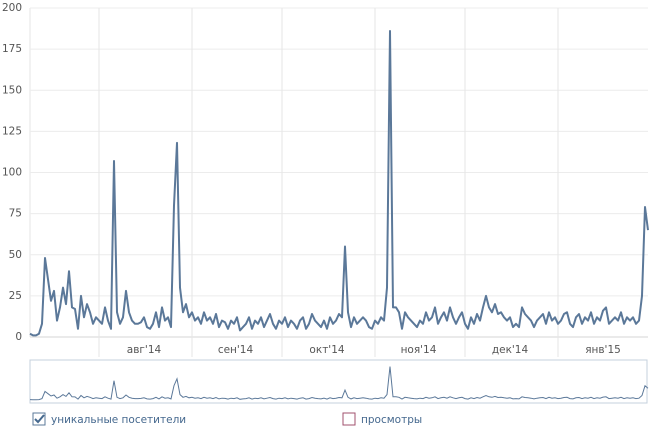  What do you see at coordinates (12, 90) in the screenshot?
I see `y-tick-label: 150` at bounding box center [12, 90].